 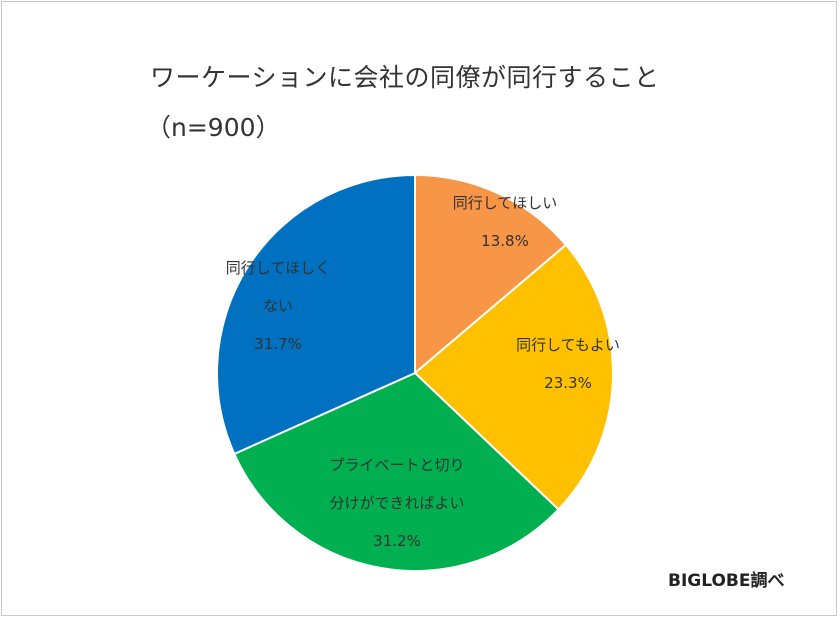 I want to click on source-credit: BIGLOBE調べ, so click(x=726, y=581).